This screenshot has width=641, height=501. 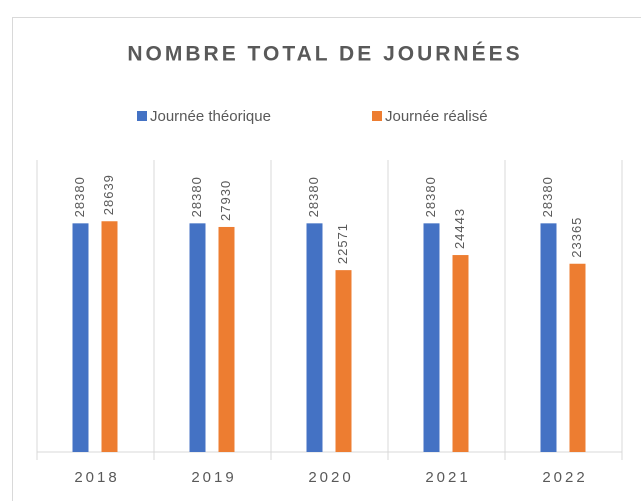 What do you see at coordinates (576, 237) in the screenshot?
I see `value-label: 23365` at bounding box center [576, 237].